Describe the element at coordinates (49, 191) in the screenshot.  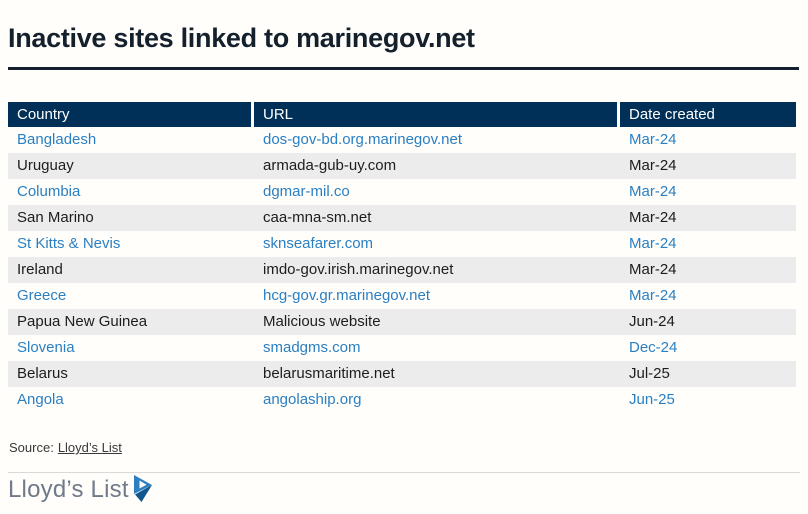
I see `cell-country: Columbia` at that location.